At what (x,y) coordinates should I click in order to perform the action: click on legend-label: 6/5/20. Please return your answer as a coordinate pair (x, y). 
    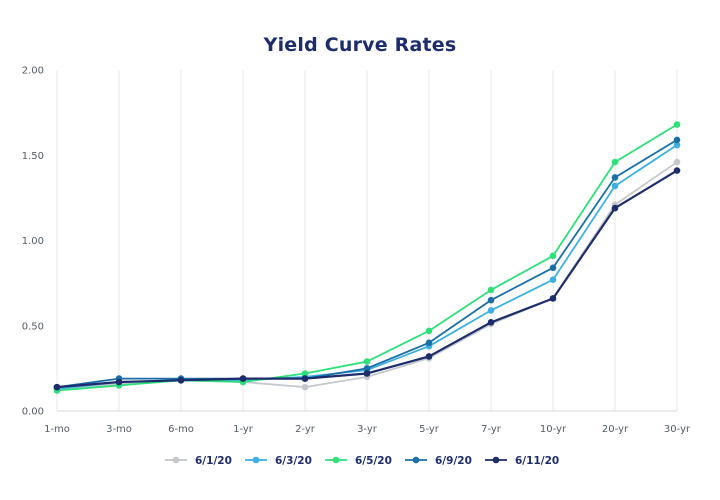
    Looking at the image, I should click on (373, 461).